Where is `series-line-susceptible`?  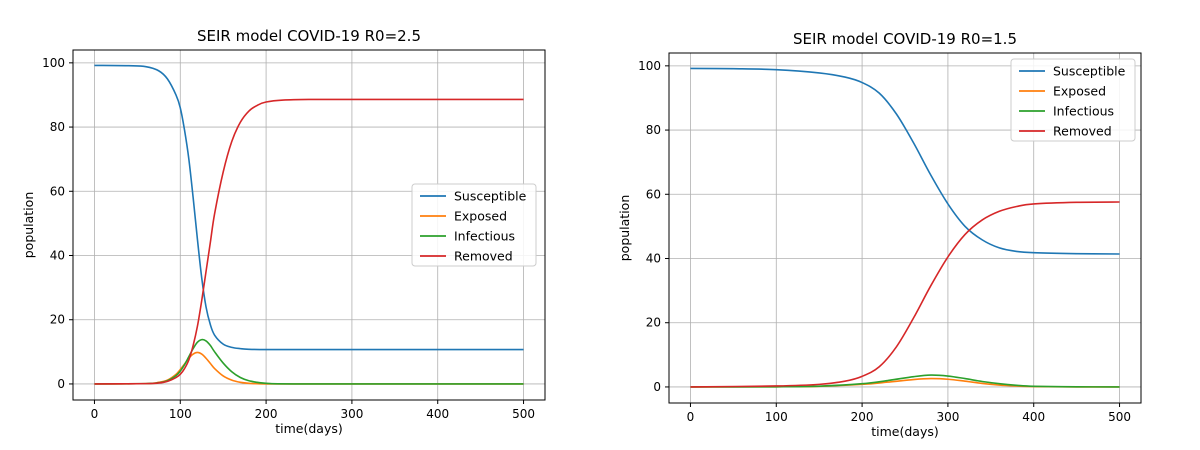 series-line-susceptible is located at coordinates (905, 161).